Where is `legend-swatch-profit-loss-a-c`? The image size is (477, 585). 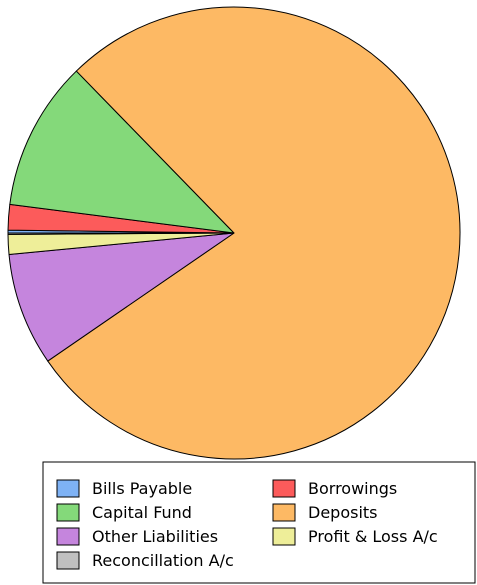
legend-swatch-profit-loss-a-c is located at coordinates (284, 536).